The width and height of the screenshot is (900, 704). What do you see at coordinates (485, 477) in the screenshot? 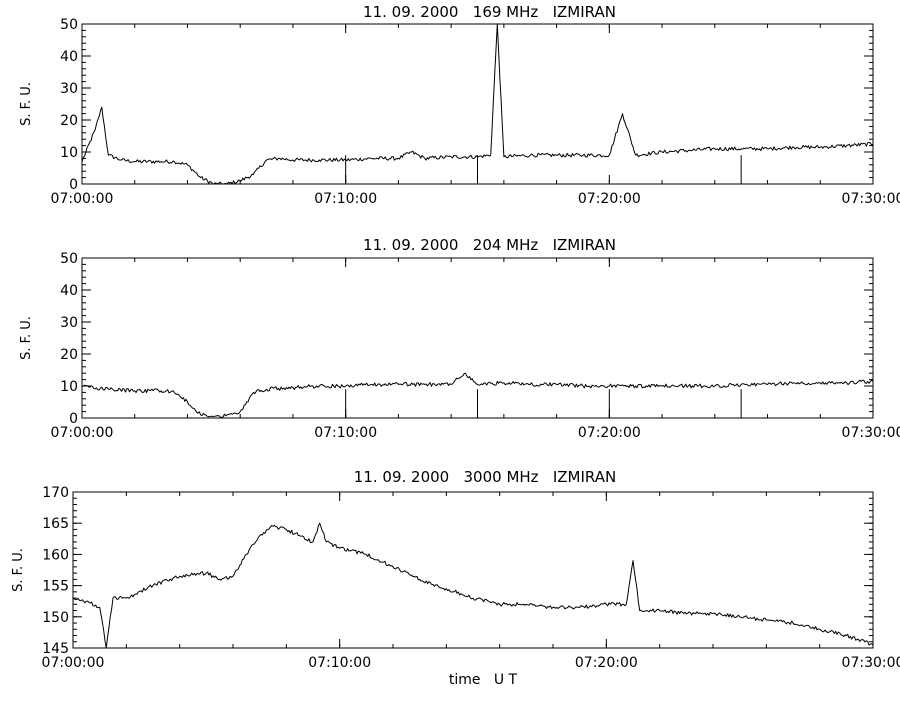
I see `chart-title: 11. 09. 2000 3000 MHz IZMIRAN` at bounding box center [485, 477].